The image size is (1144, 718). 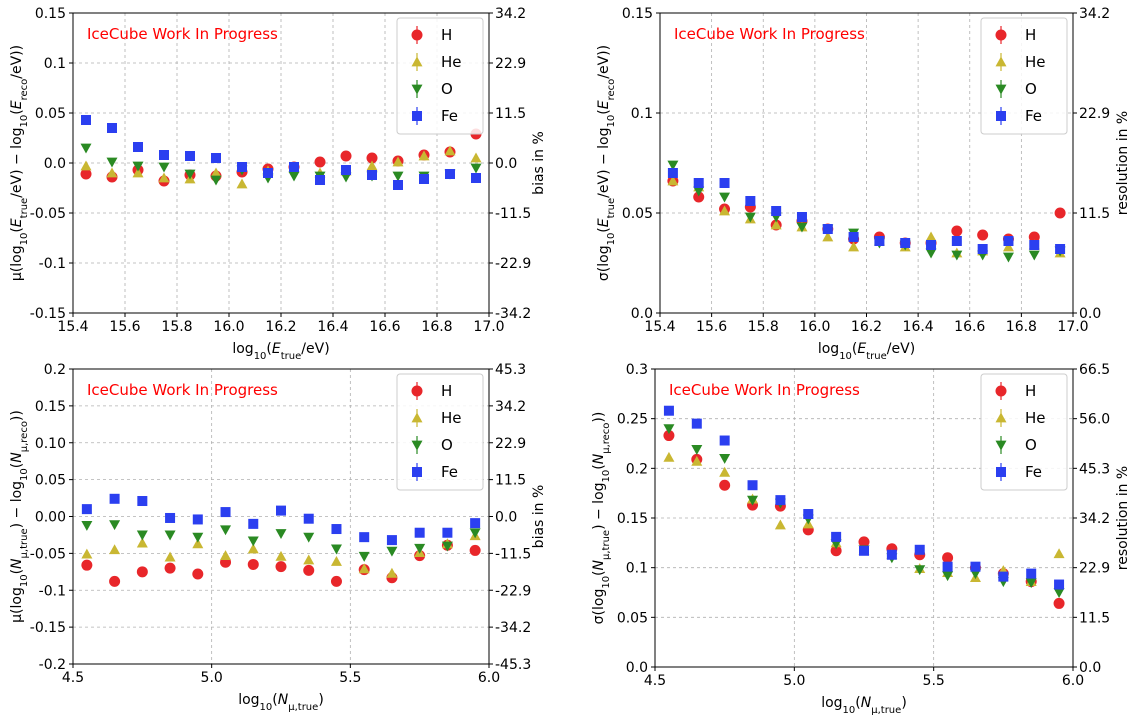 What do you see at coordinates (864, 705) in the screenshot?
I see `x-axis-label: log10(Nμ,true)` at bounding box center [864, 705].